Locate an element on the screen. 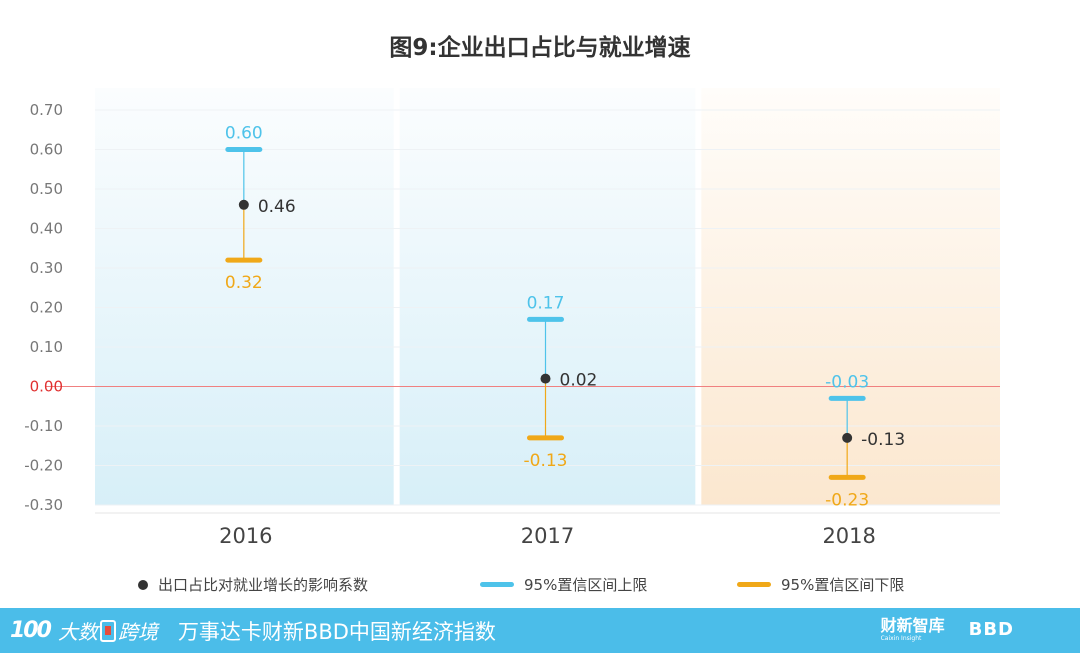 This screenshot has height=653, width=1080. y-tick-label: -0.20 is located at coordinates (43, 466).